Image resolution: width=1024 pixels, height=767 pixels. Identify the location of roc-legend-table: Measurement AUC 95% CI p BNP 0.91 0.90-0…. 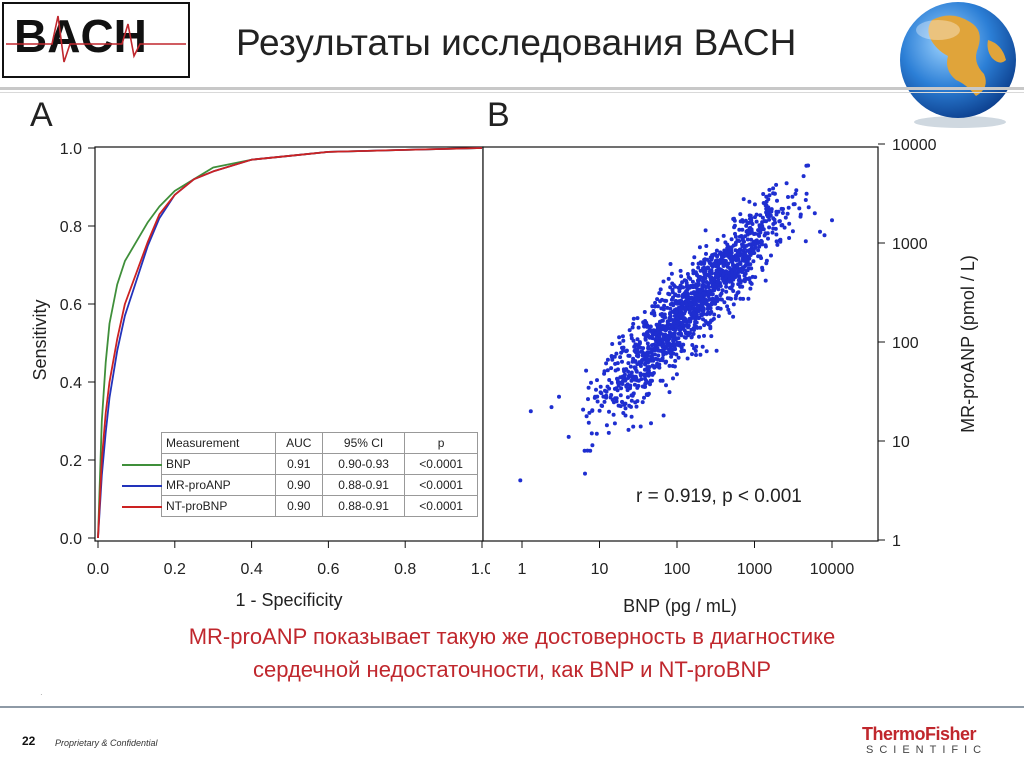
(300, 474).